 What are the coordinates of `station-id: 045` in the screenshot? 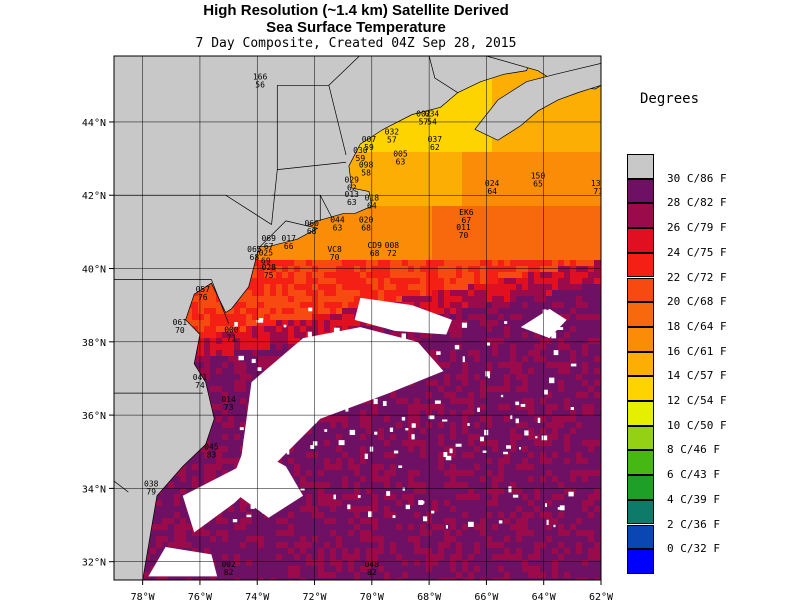 It's located at (211, 447).